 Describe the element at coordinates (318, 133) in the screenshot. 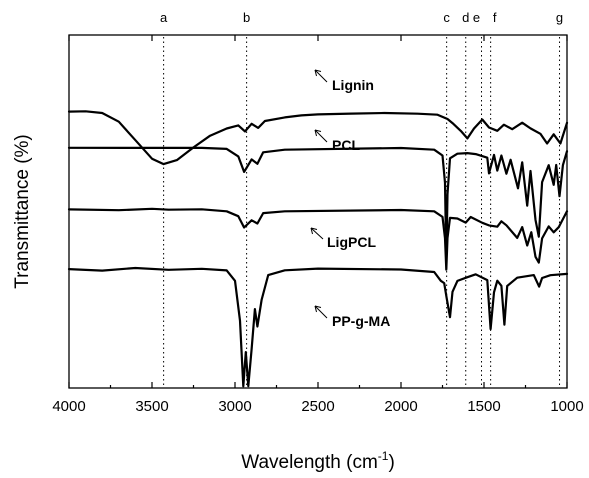

I see `arrowhead-pcl` at that location.